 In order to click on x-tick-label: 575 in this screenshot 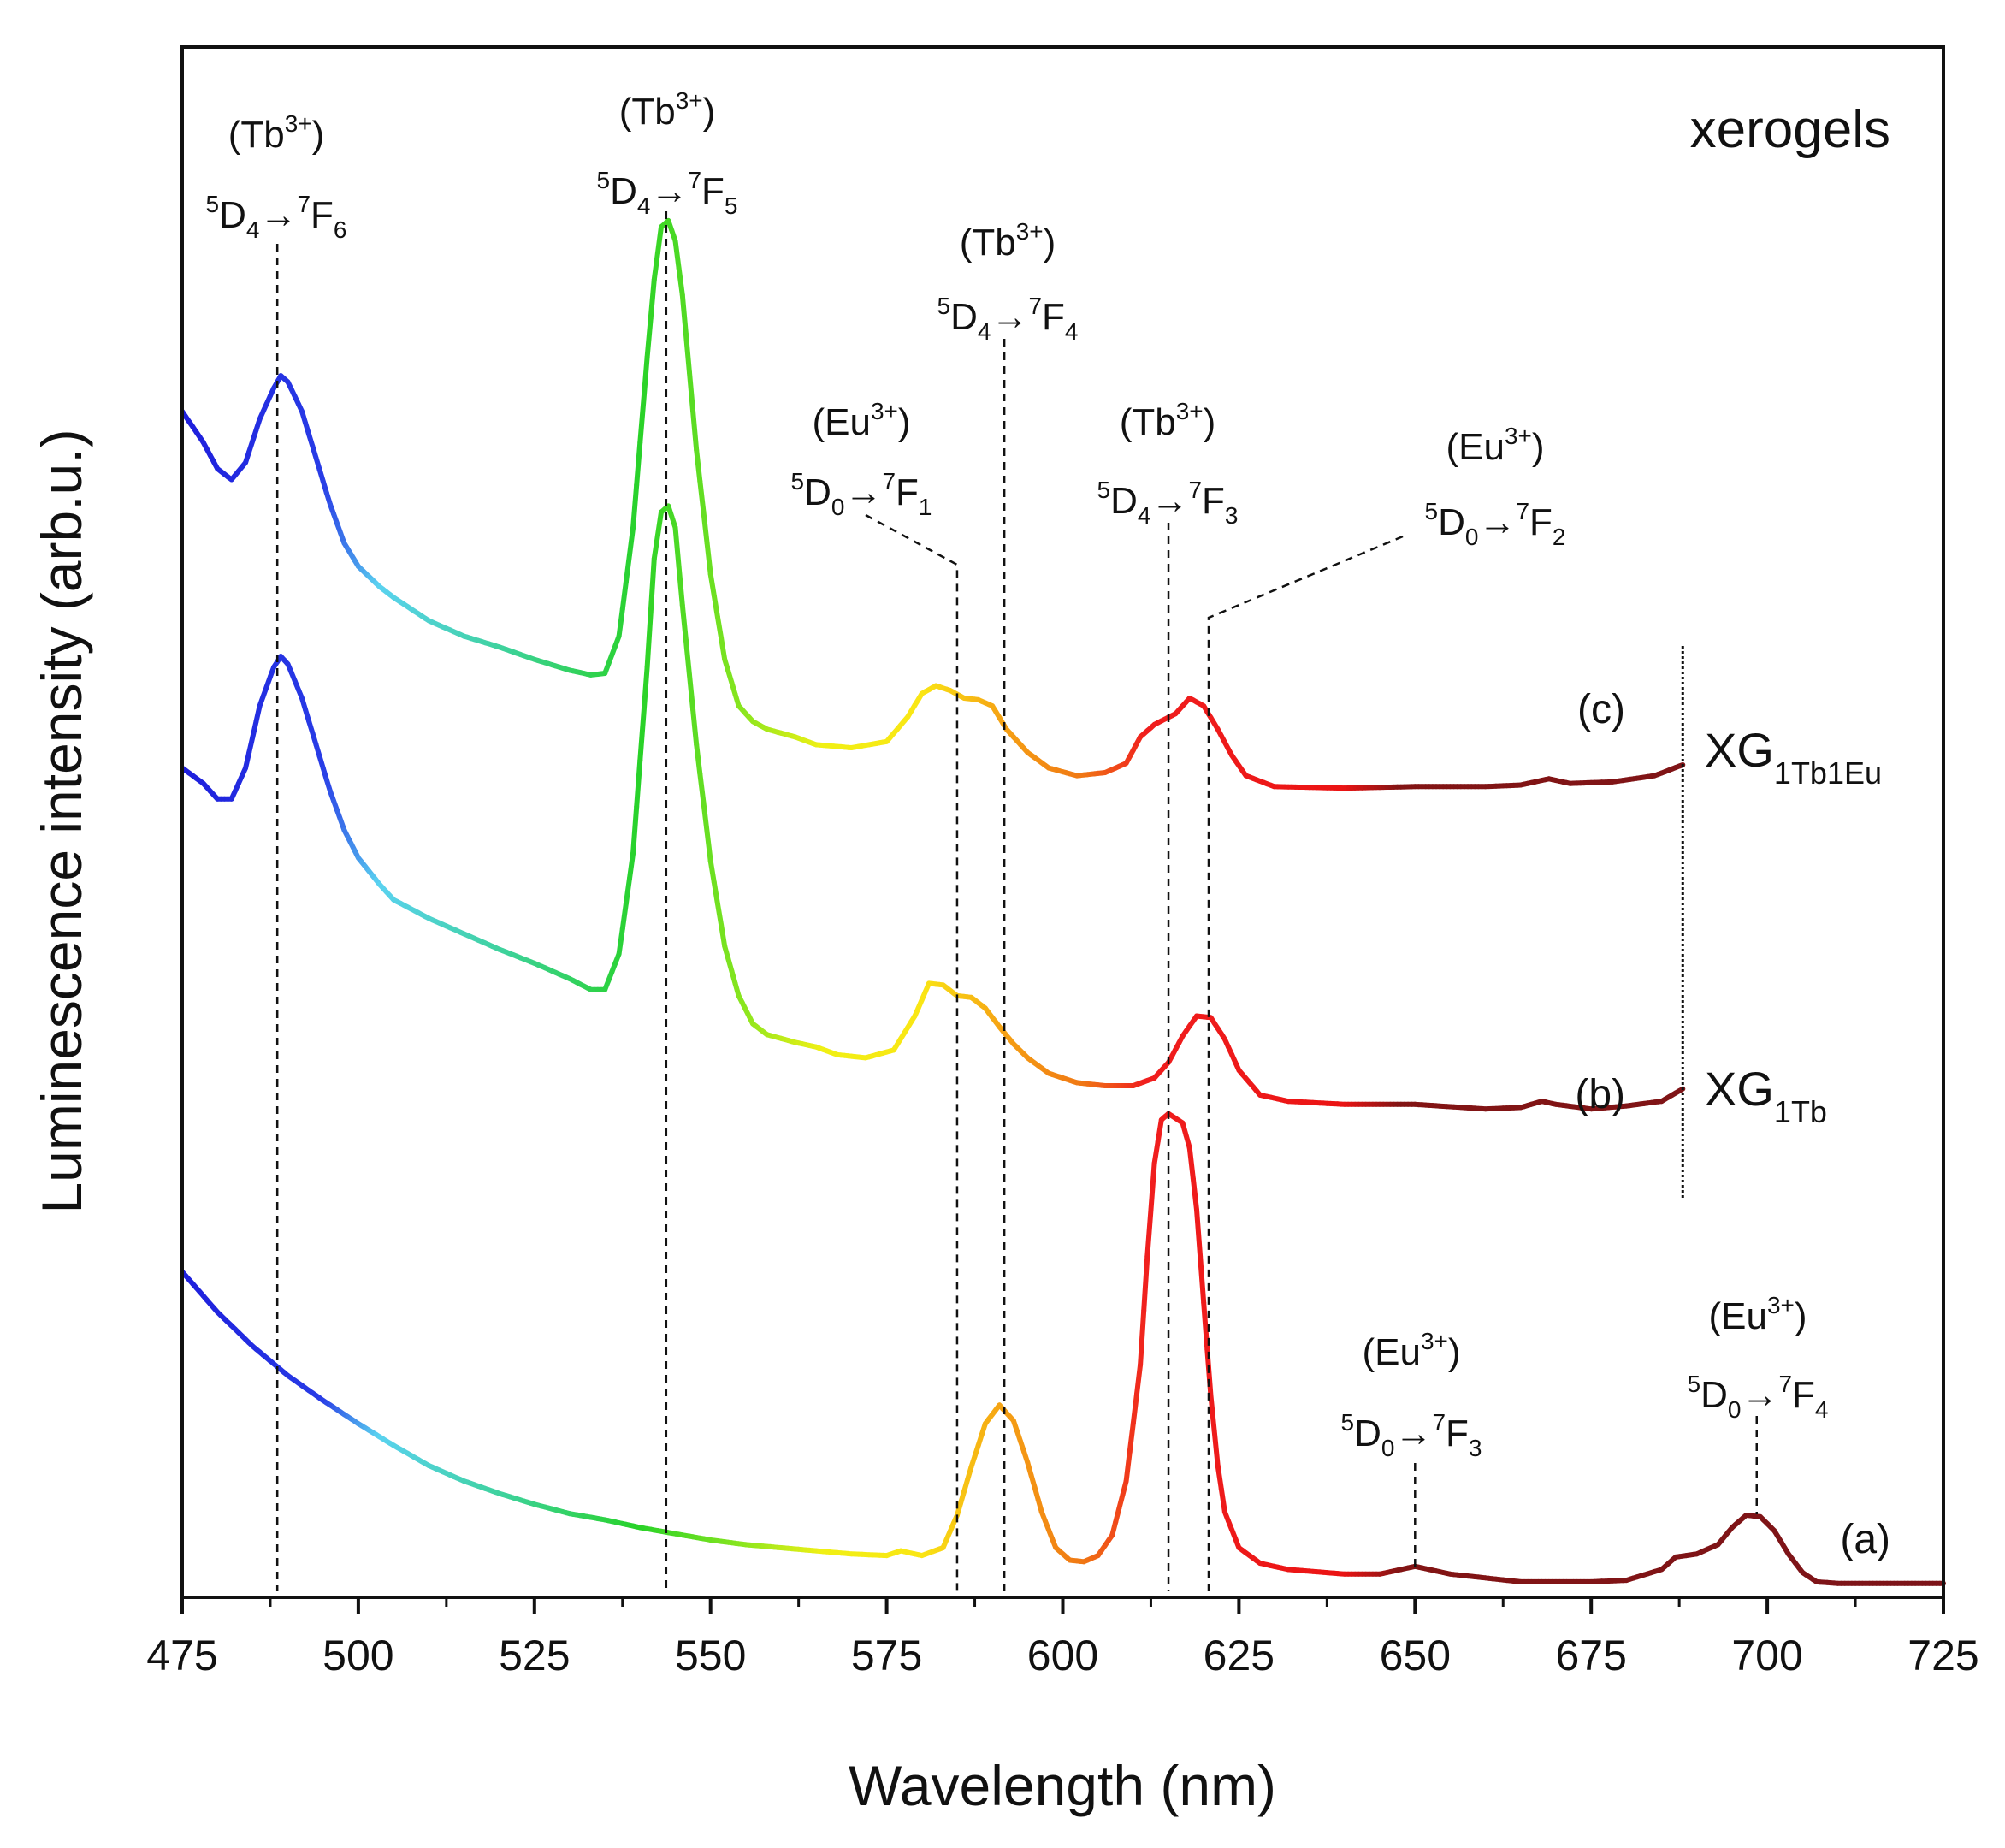, I will do `click(886, 1655)`.